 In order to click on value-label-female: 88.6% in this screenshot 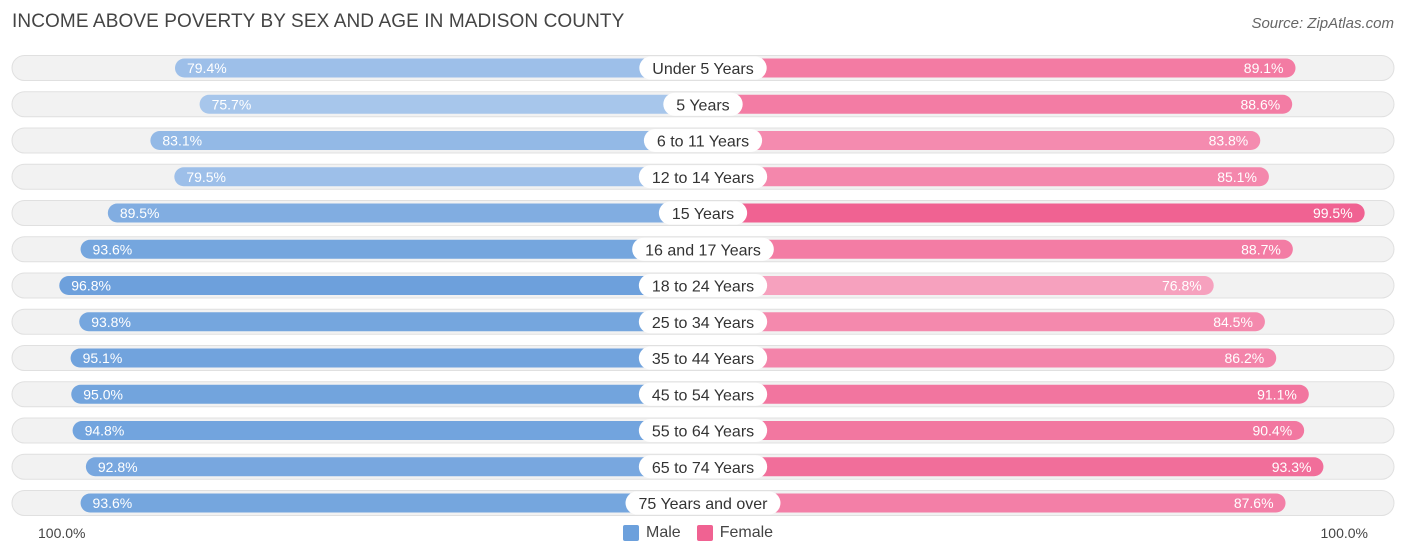, I will do `click(1260, 104)`.